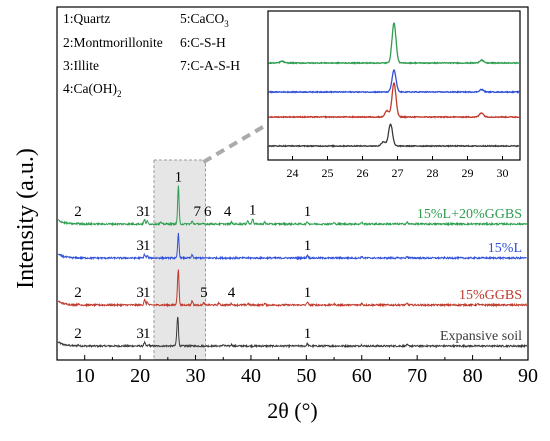 The width and height of the screenshot is (550, 441). Describe the element at coordinates (197, 212) in the screenshot. I see `peak-label: 7` at that location.